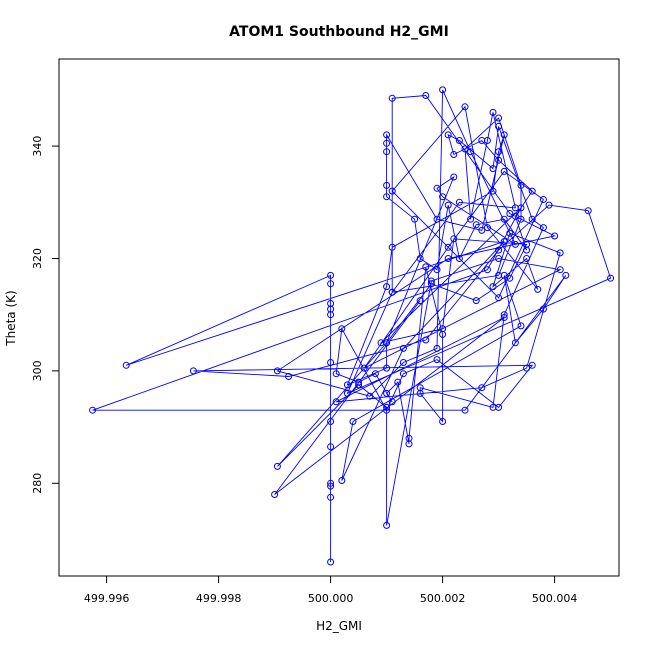  Describe the element at coordinates (331, 590) in the screenshot. I see `x-axis: 499.996 499.998 500.000 500.002 500.004` at that location.